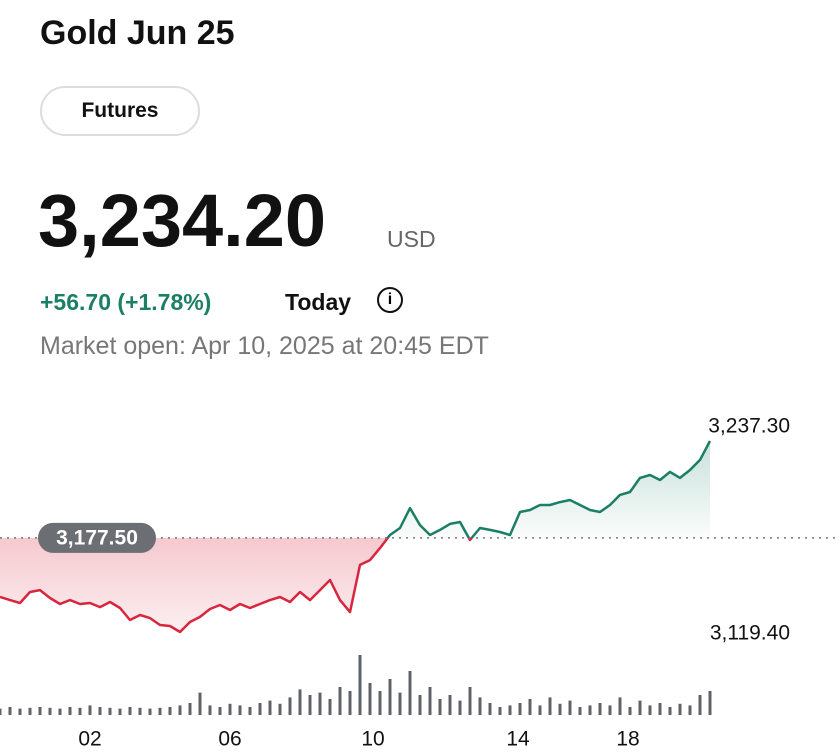 The height and width of the screenshot is (756, 839). Describe the element at coordinates (749, 426) in the screenshot. I see `high-label: 3,237.30` at that location.